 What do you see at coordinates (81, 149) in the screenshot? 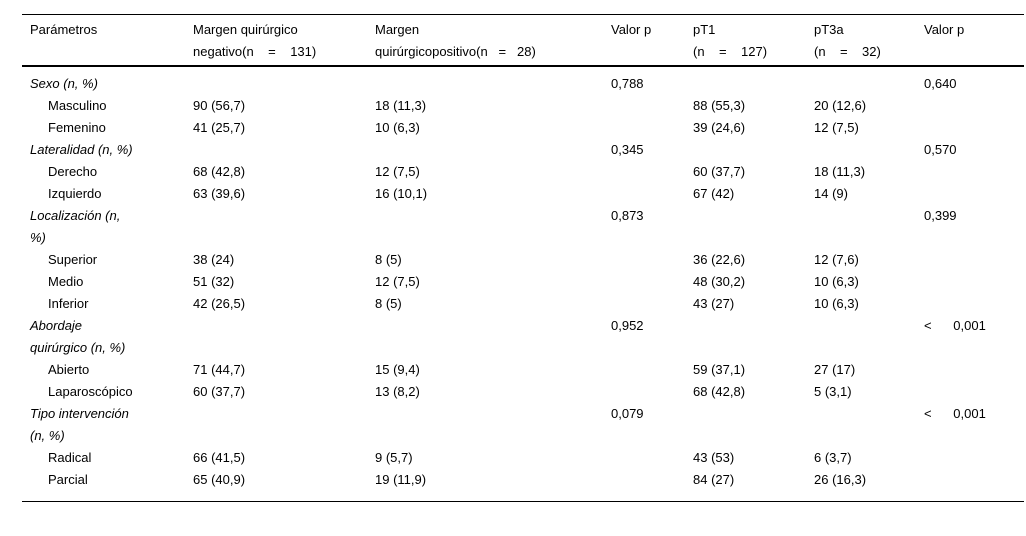
I see `cell-parameter: Lateralidad (n, %)` at bounding box center [81, 149].